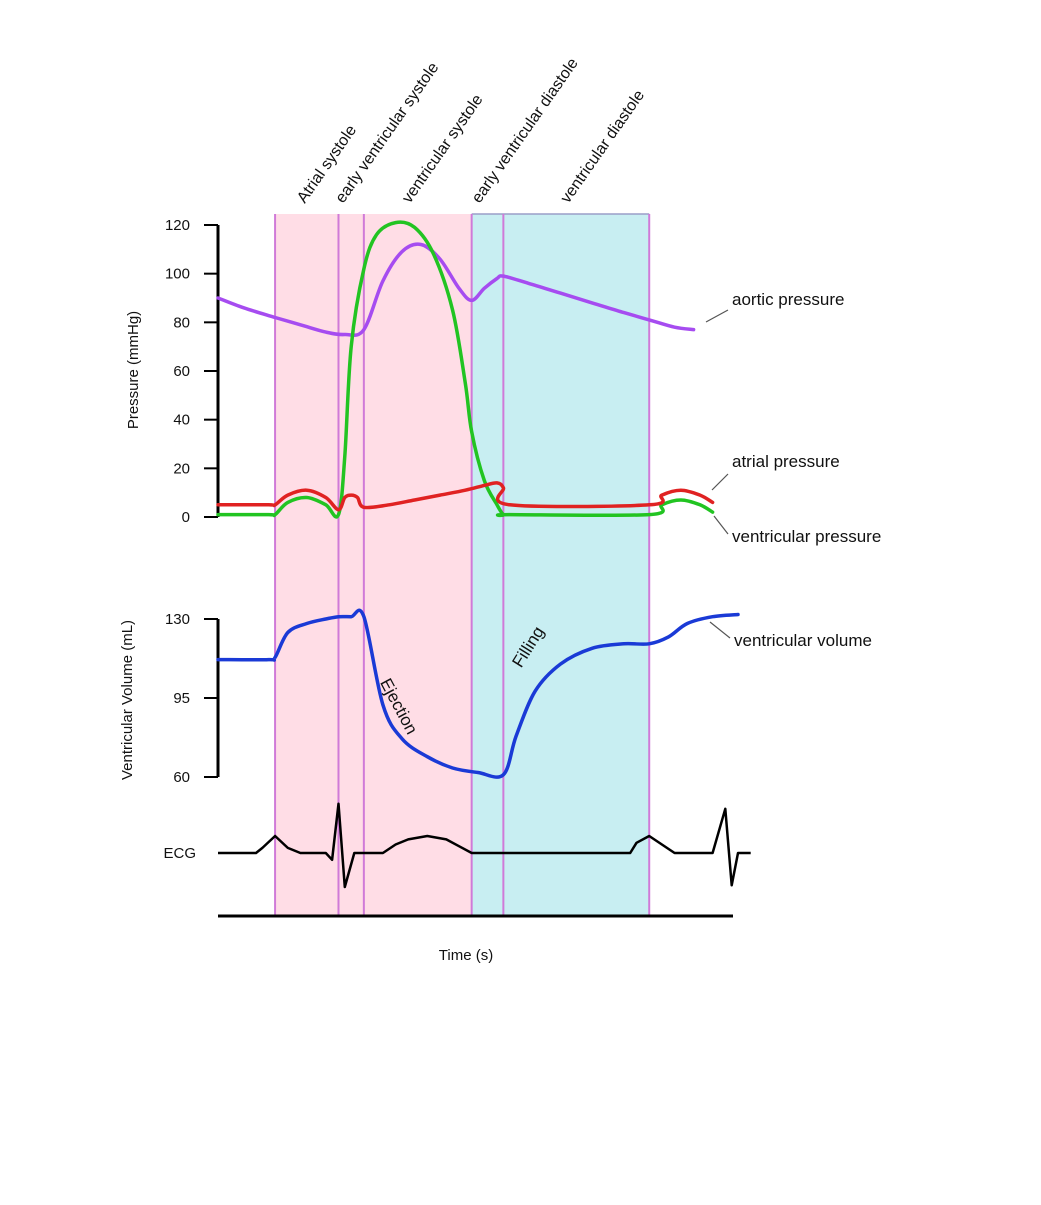 The image size is (1041, 1205). Describe the element at coordinates (181, 420) in the screenshot. I see `pressure-tick-label-40: 40` at that location.